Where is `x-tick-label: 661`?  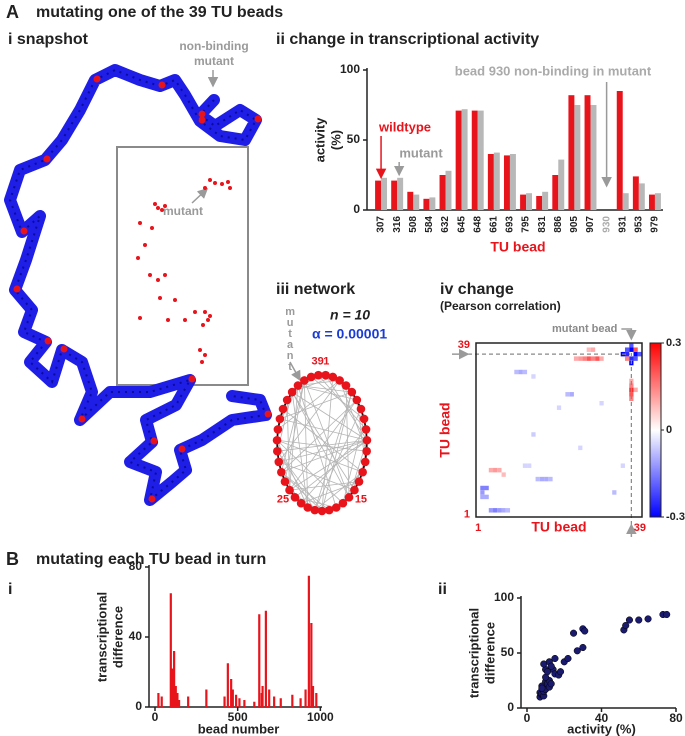 x-tick-label: 661 is located at coordinates (493, 224).